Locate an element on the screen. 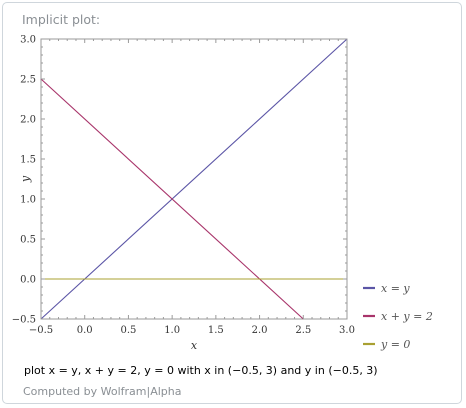 This screenshot has width=466, height=408. x-tick-label: 0.0 is located at coordinates (85, 330).